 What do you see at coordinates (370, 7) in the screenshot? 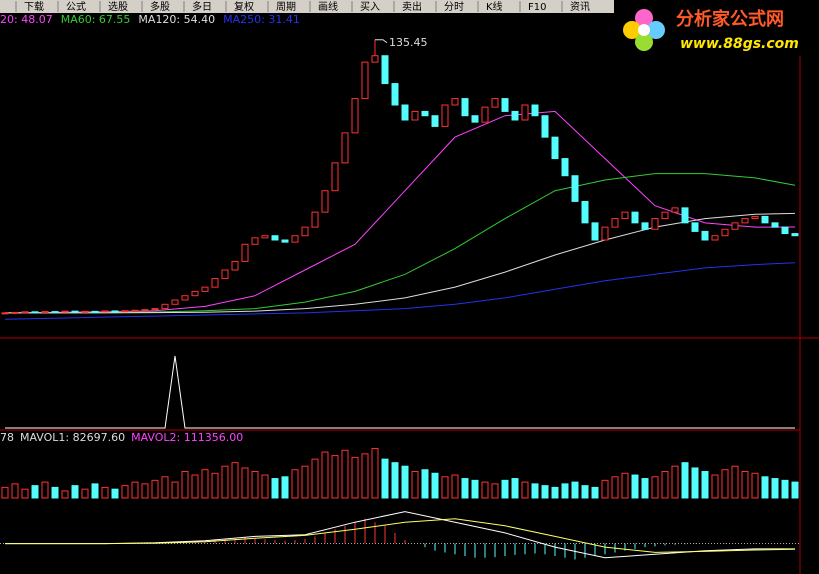
I see `menu-item: 买入` at bounding box center [370, 7].